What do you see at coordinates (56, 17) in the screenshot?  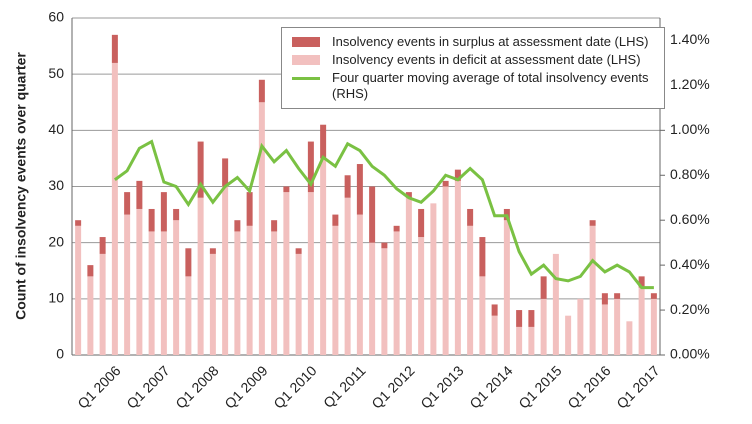 I see `y-tick-label: 60` at bounding box center [56, 17].